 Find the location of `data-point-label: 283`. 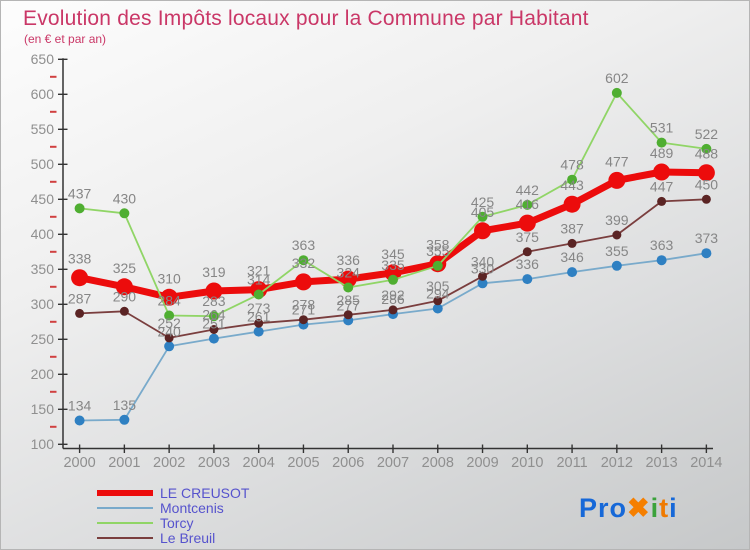

data-point-label: 283 is located at coordinates (214, 301).